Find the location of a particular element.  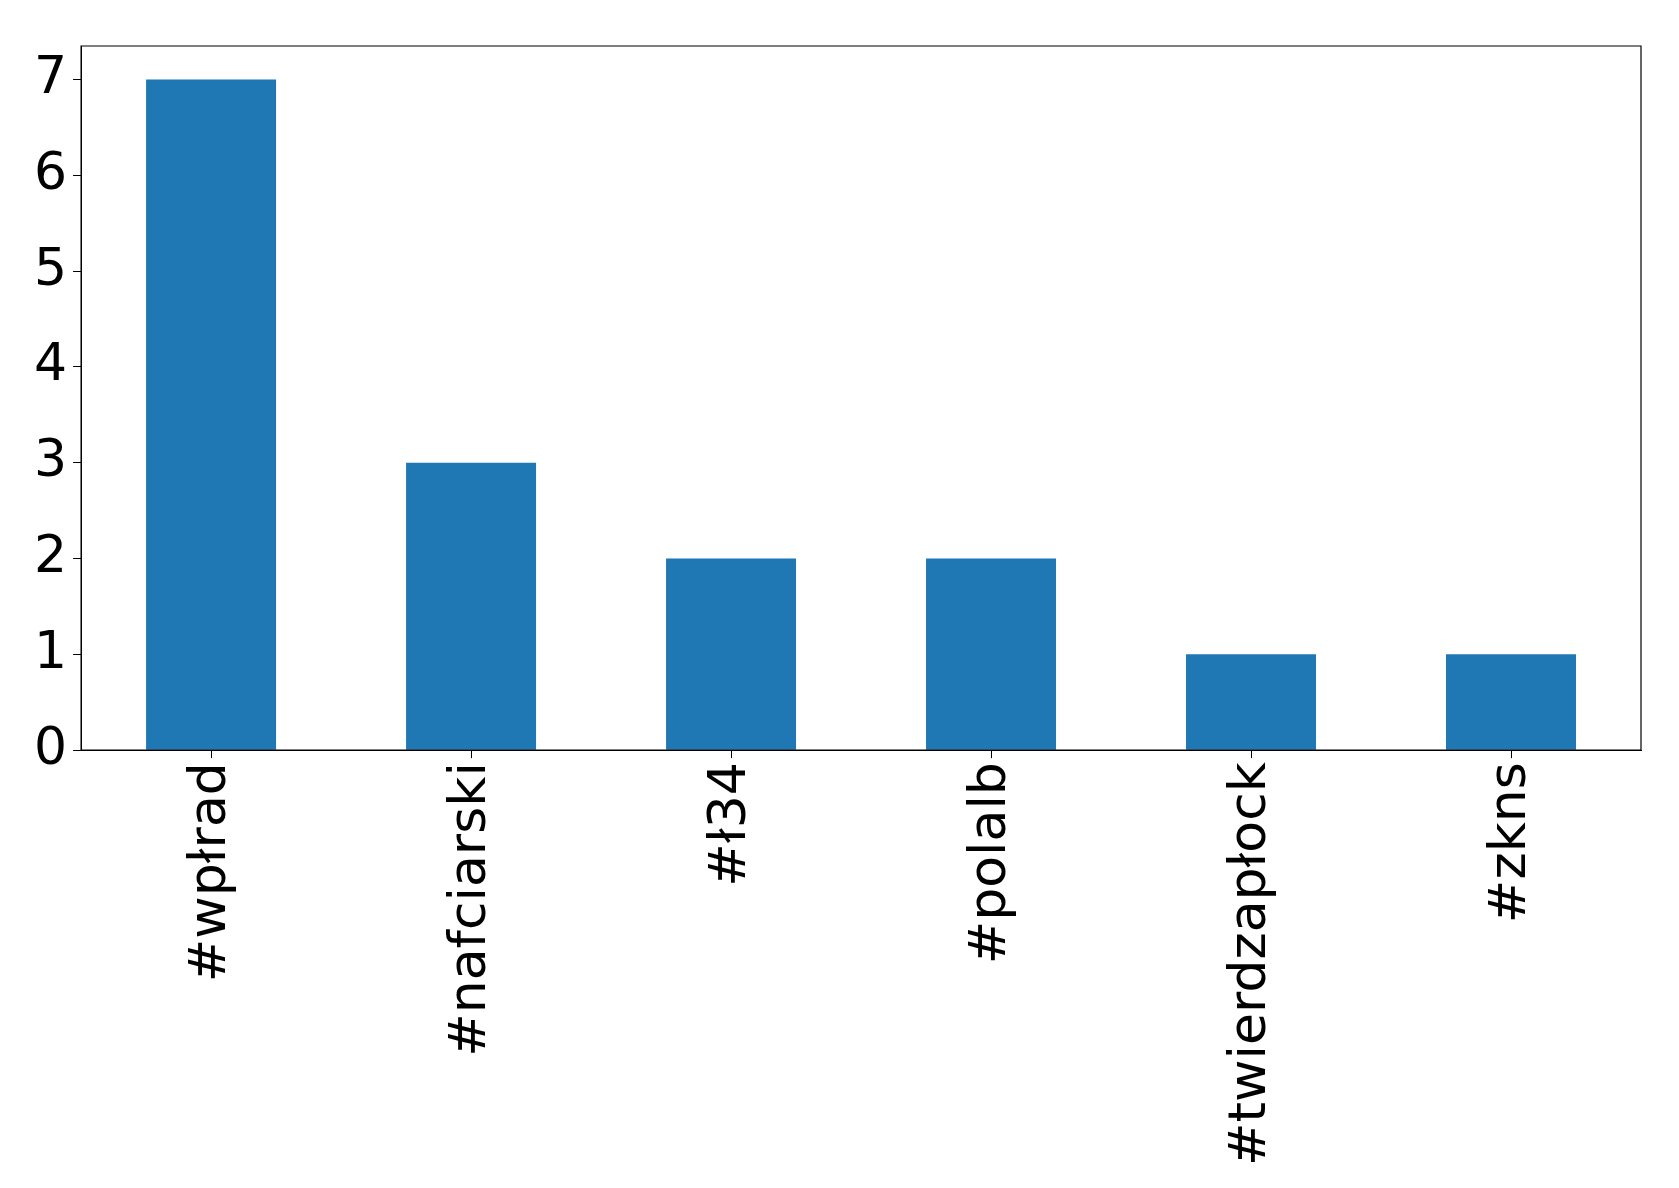

y-tick-label: 2 is located at coordinates (50, 554).